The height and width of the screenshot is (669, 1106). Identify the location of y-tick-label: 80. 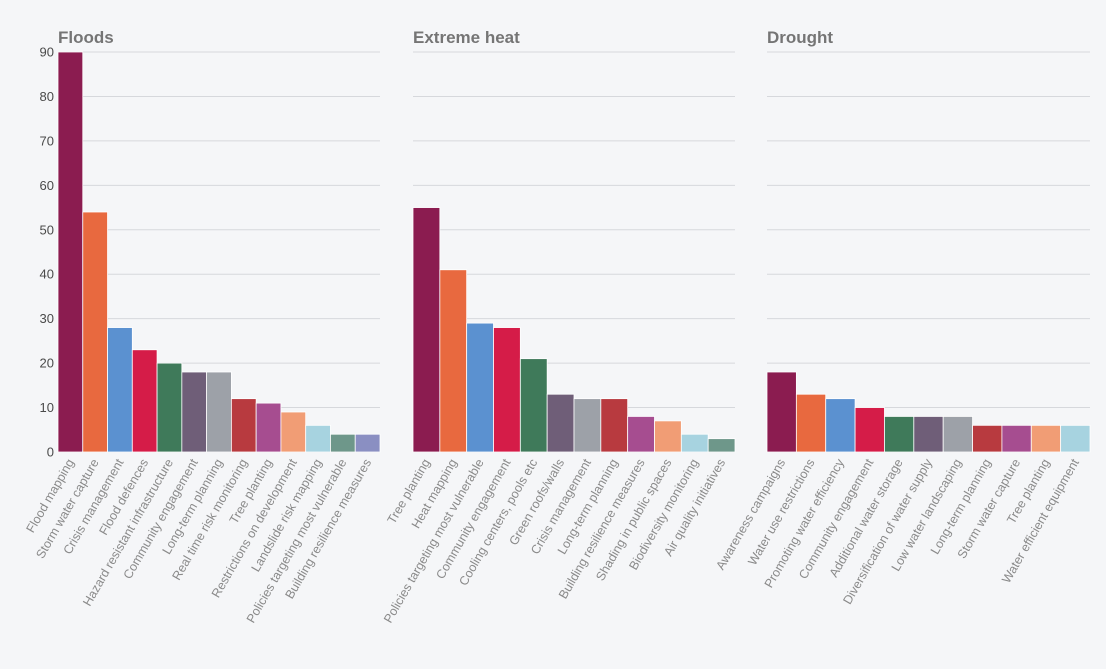
(47, 96).